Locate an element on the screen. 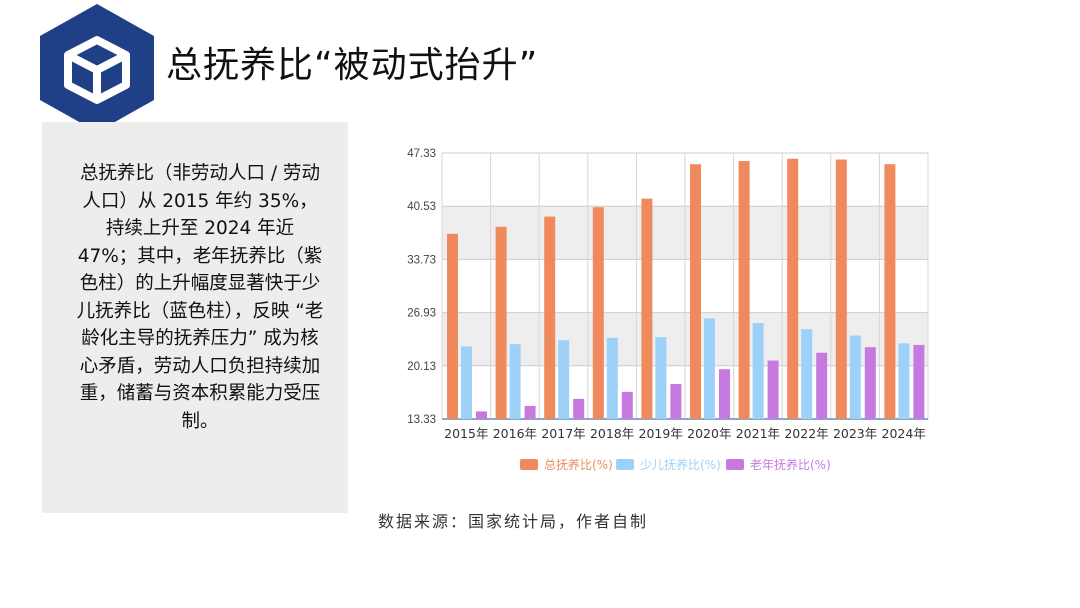 The image size is (1080, 608). x-tick-label: 2023年 is located at coordinates (855, 433).